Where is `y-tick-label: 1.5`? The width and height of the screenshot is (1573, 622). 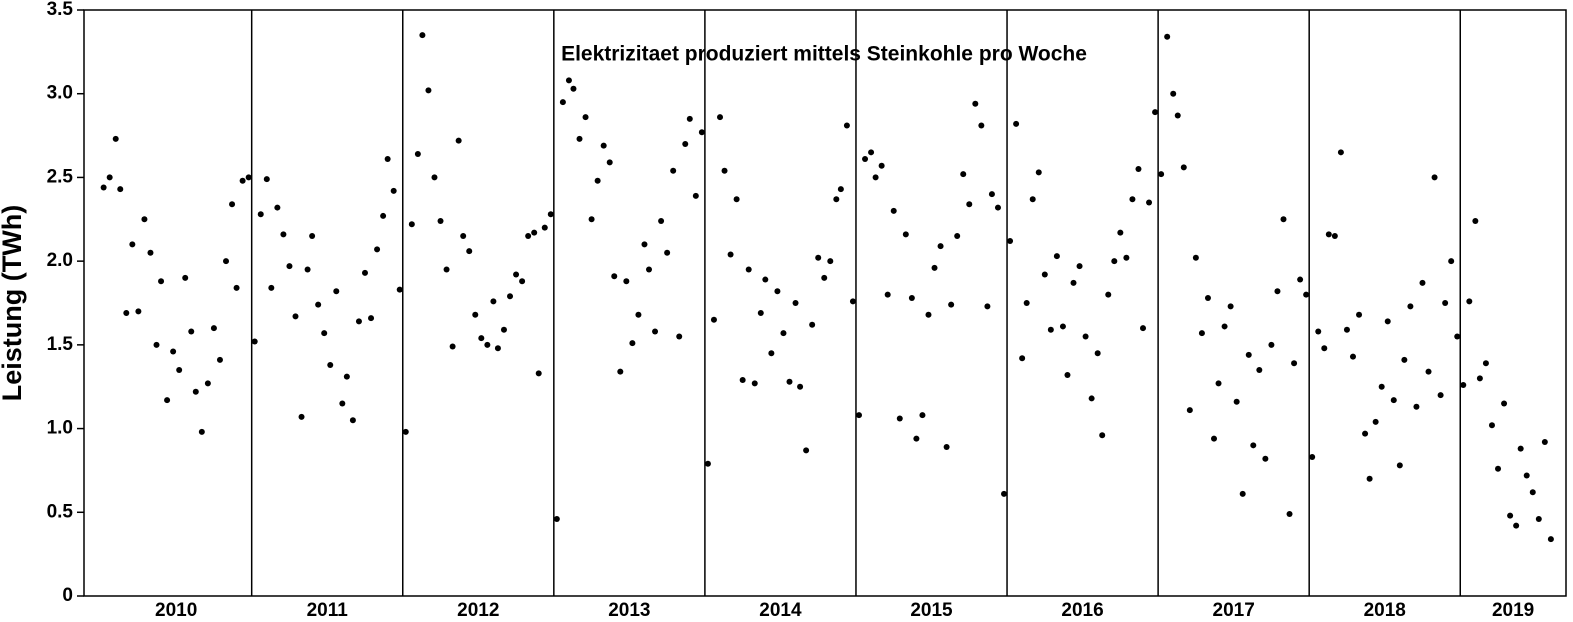 y-tick-label: 1.5 is located at coordinates (60, 344).